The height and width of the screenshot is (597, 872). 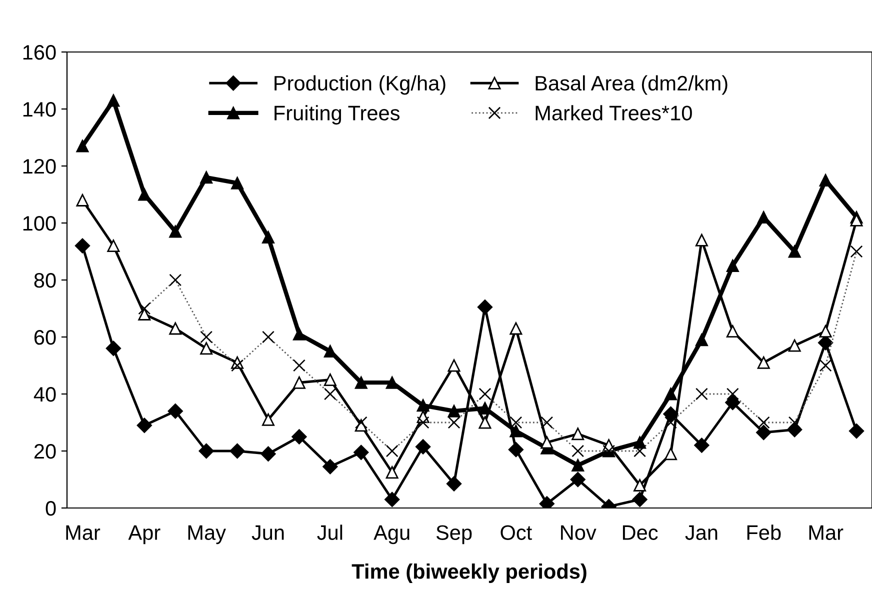 I want to click on x-tick-label: Jan, so click(x=701, y=532).